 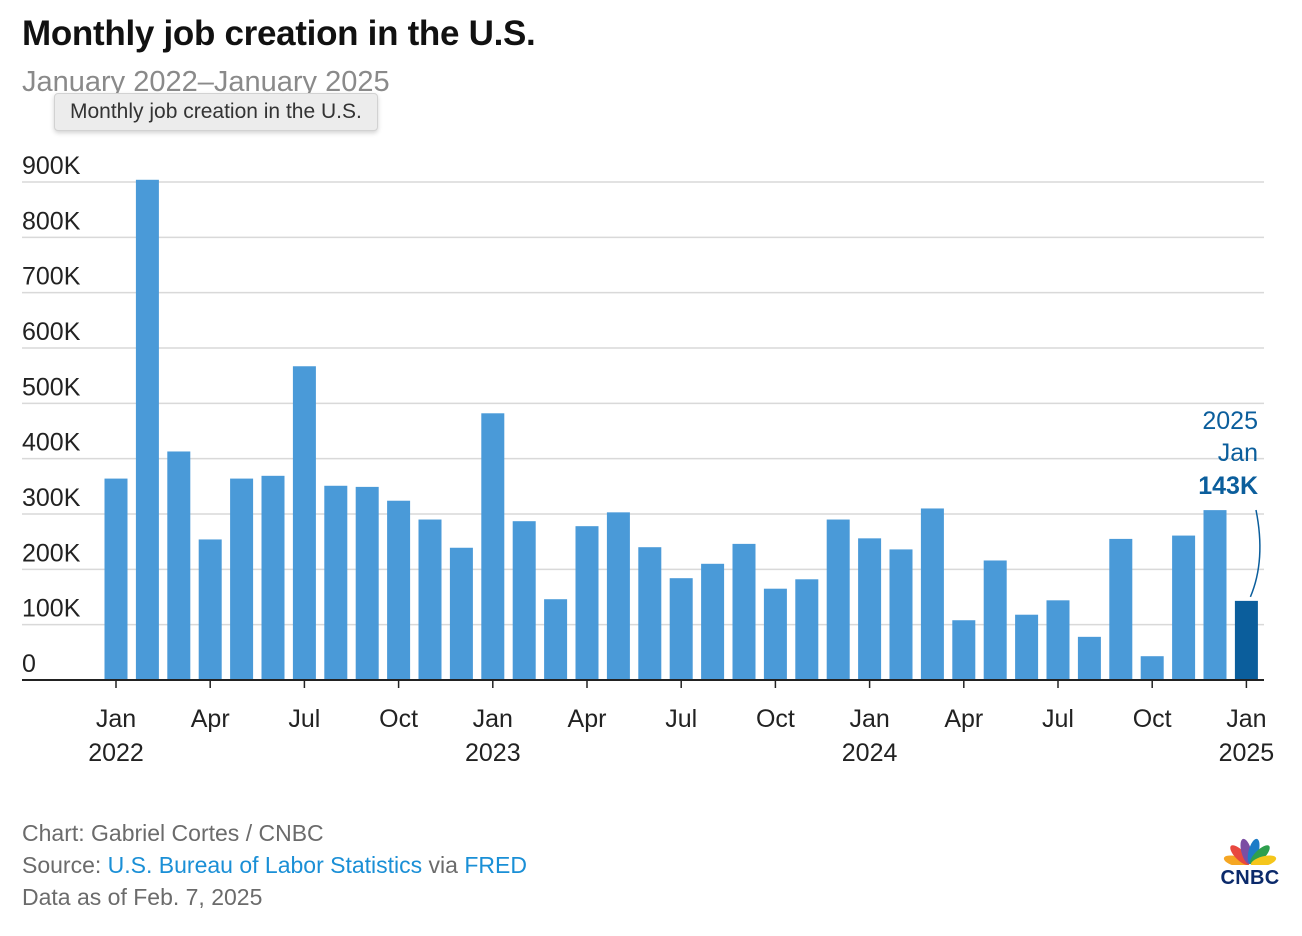 I want to click on source-via: via, so click(x=443, y=865).